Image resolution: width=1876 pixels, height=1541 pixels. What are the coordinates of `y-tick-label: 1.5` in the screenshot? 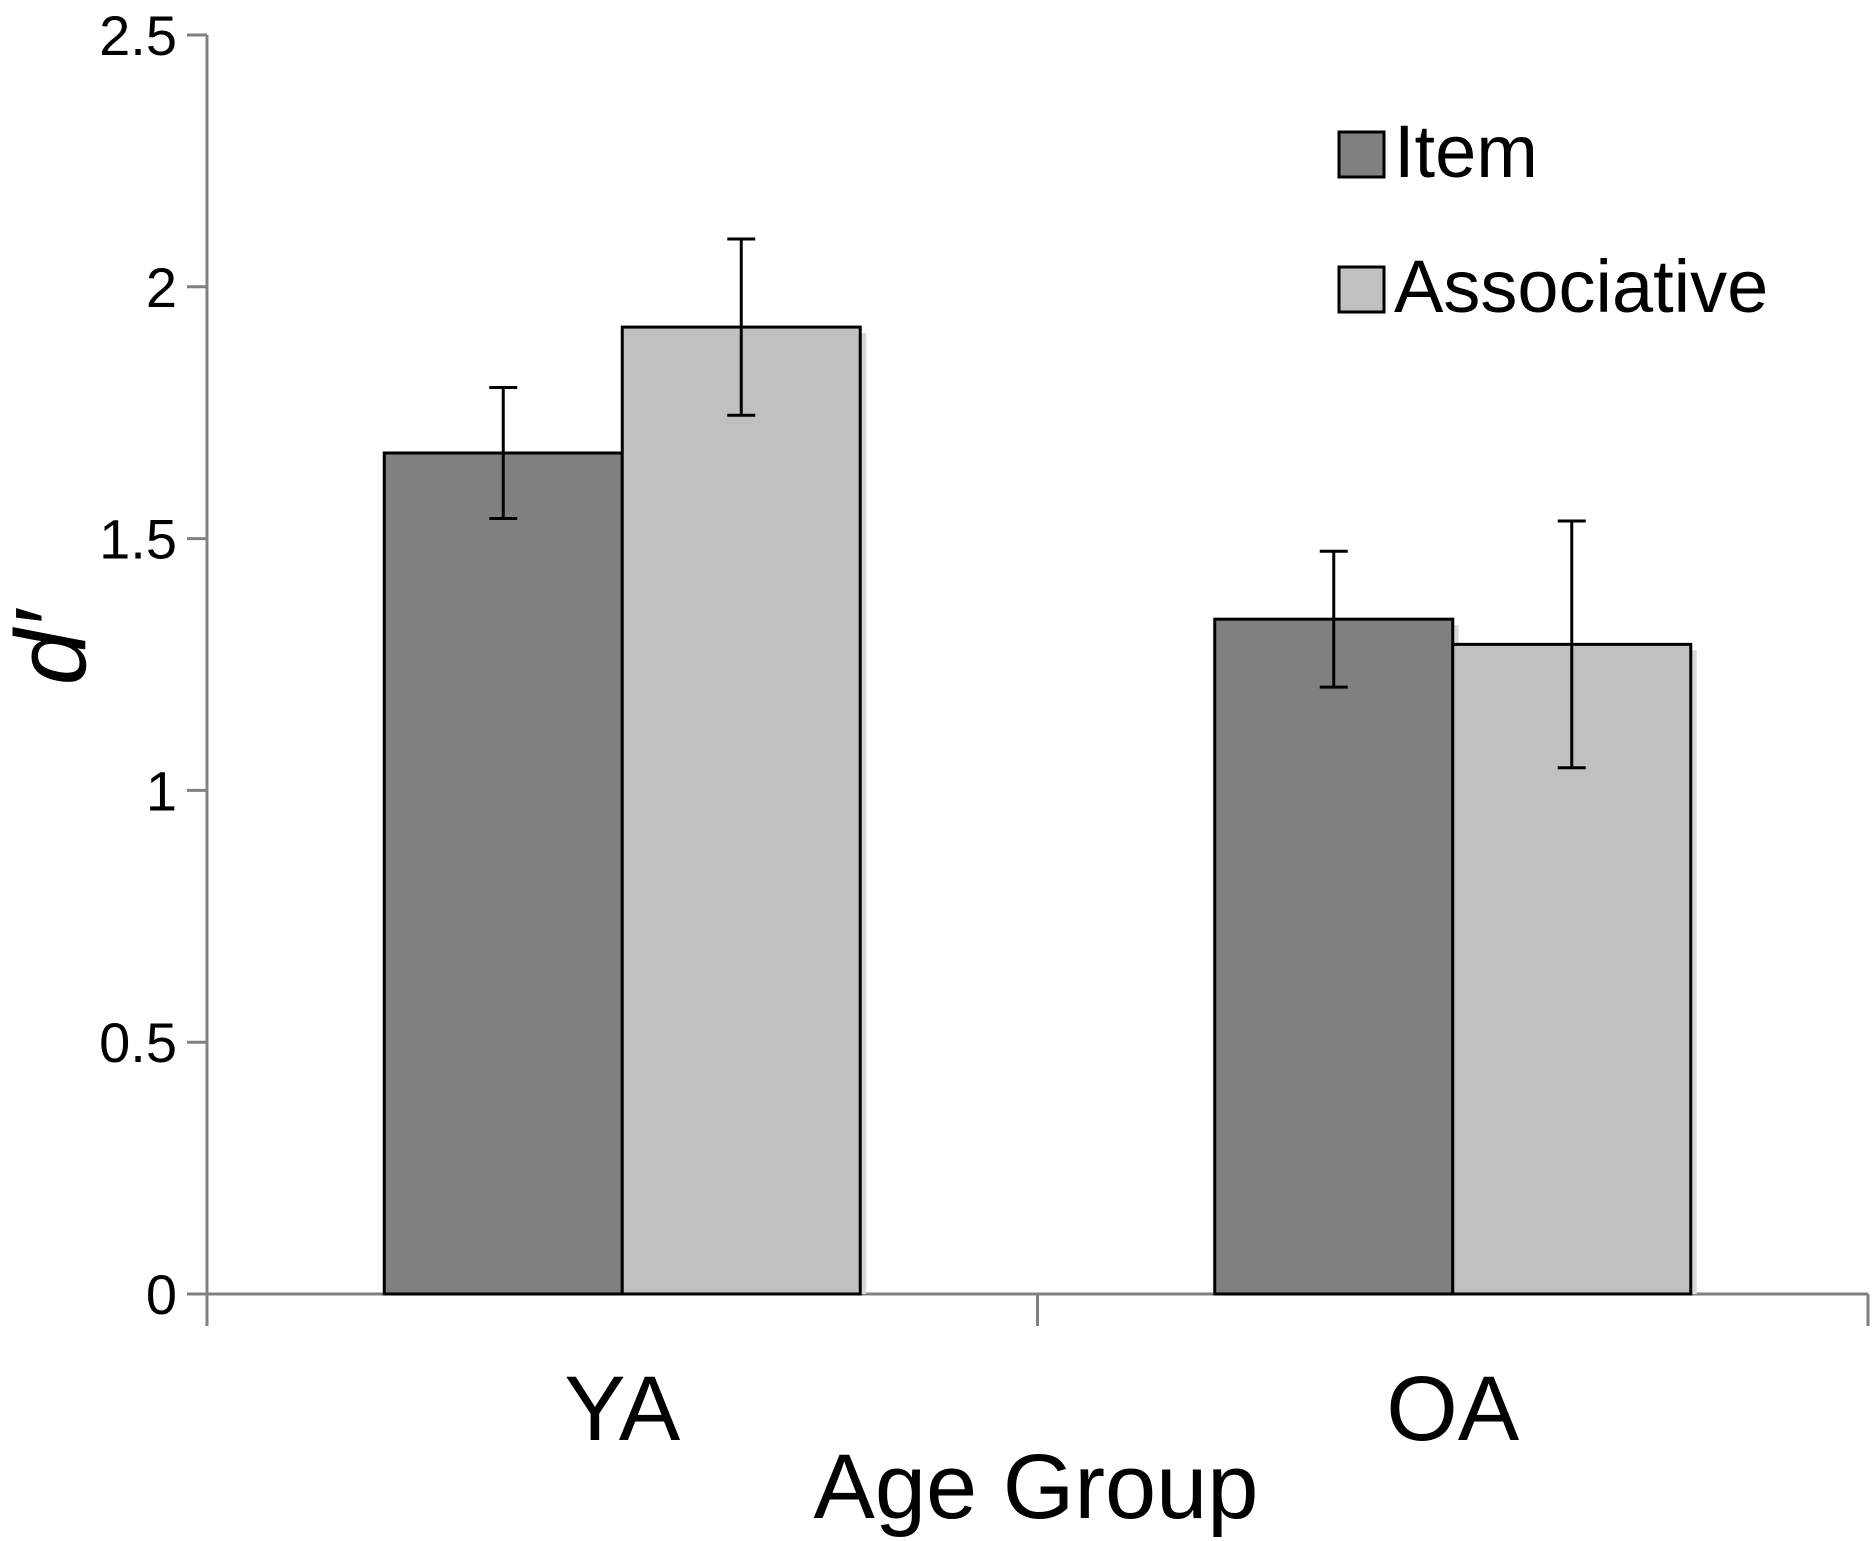 It's located at (138, 539).